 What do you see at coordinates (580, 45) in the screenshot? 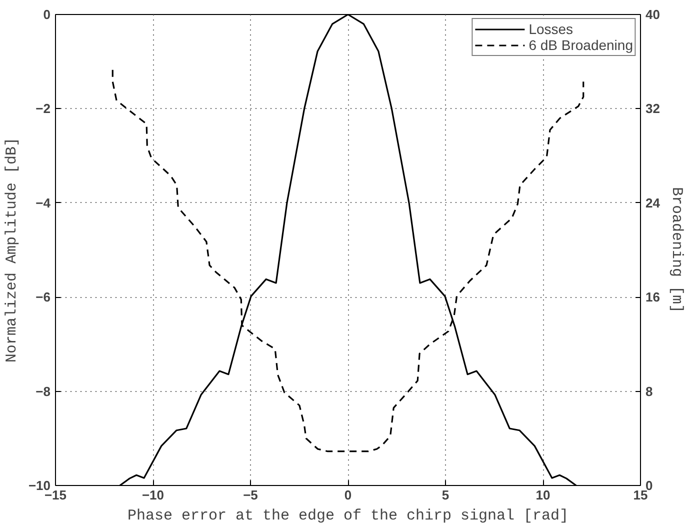
I see `legend-label: 6 dB Broadening` at bounding box center [580, 45].